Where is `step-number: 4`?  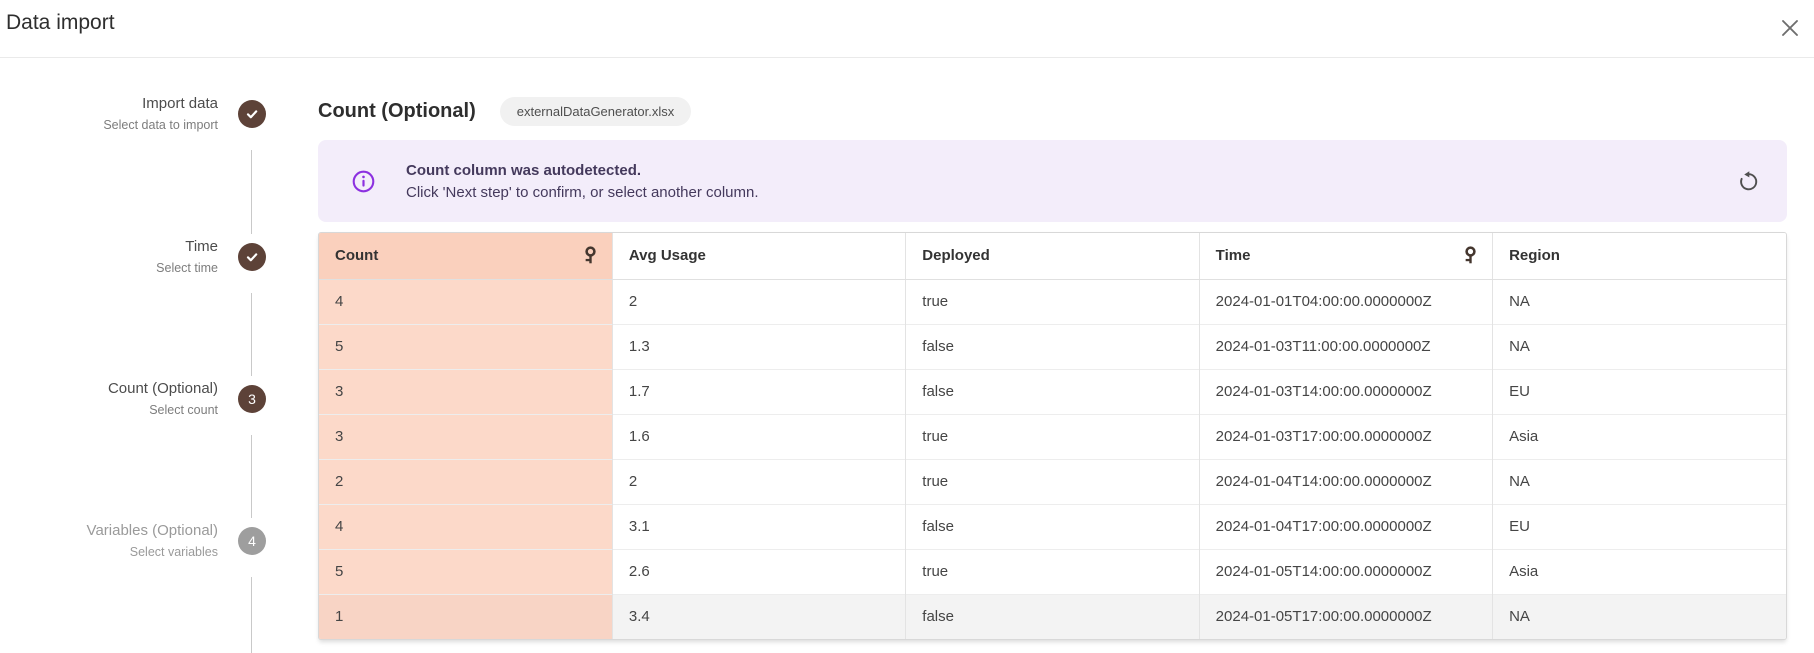
step-number: 4 is located at coordinates (252, 541).